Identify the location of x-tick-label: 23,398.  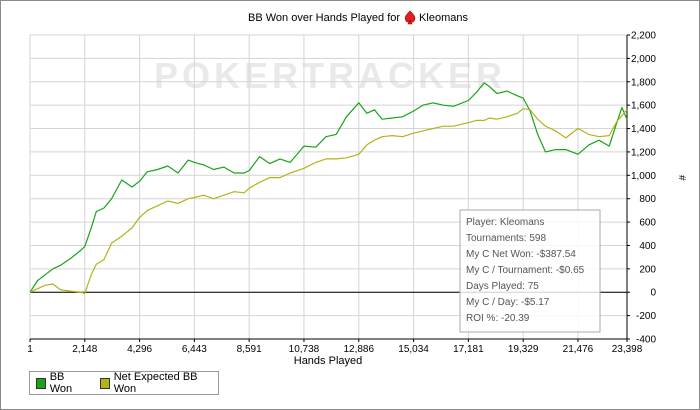
(627, 349).